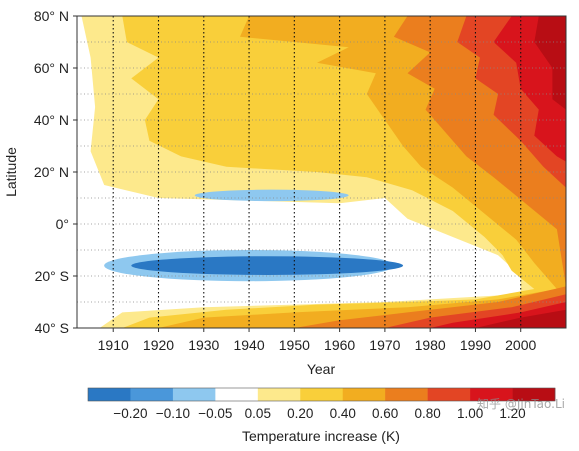  What do you see at coordinates (343, 413) in the screenshot?
I see `colorbar-tick-label-5: 0.40` at bounding box center [343, 413].